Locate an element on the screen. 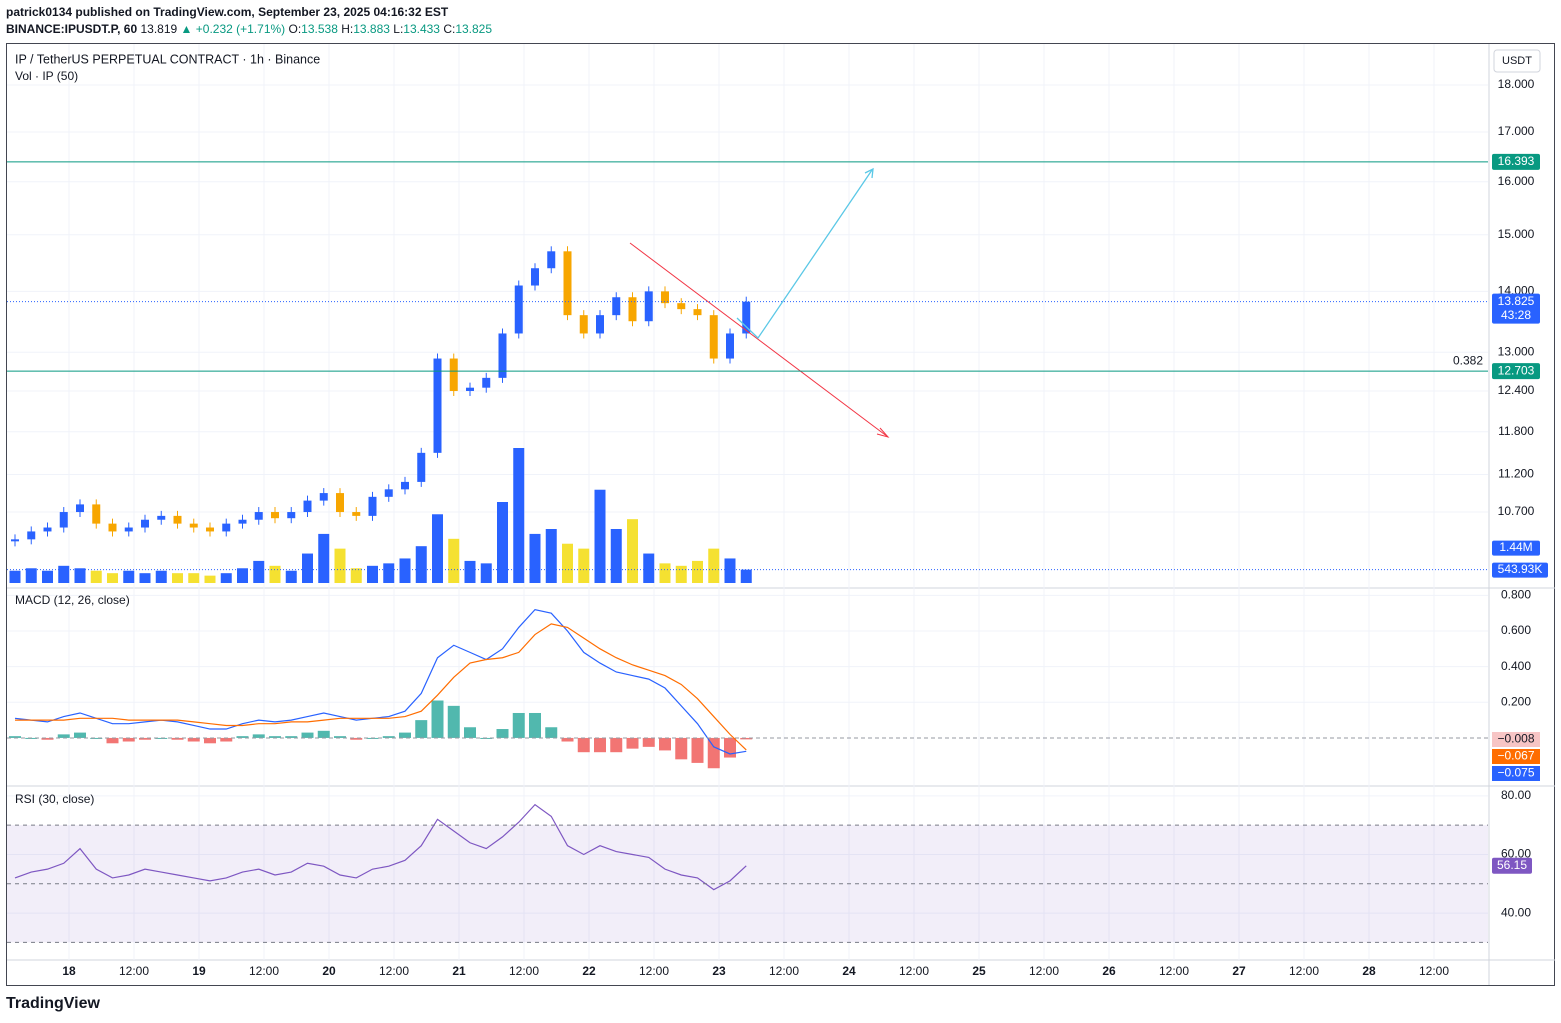 This screenshot has height=1023, width=1561. x-tick-label: 19 is located at coordinates (199, 971).